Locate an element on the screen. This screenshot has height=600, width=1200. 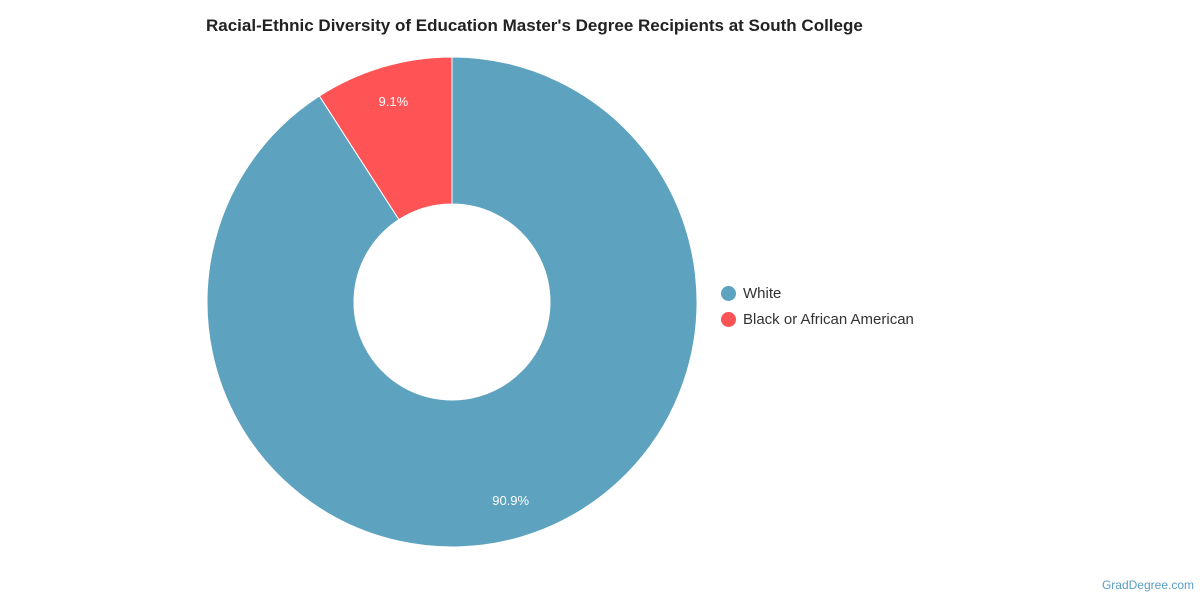
source-credit-link: GradDegree.com is located at coordinates (1147, 585).